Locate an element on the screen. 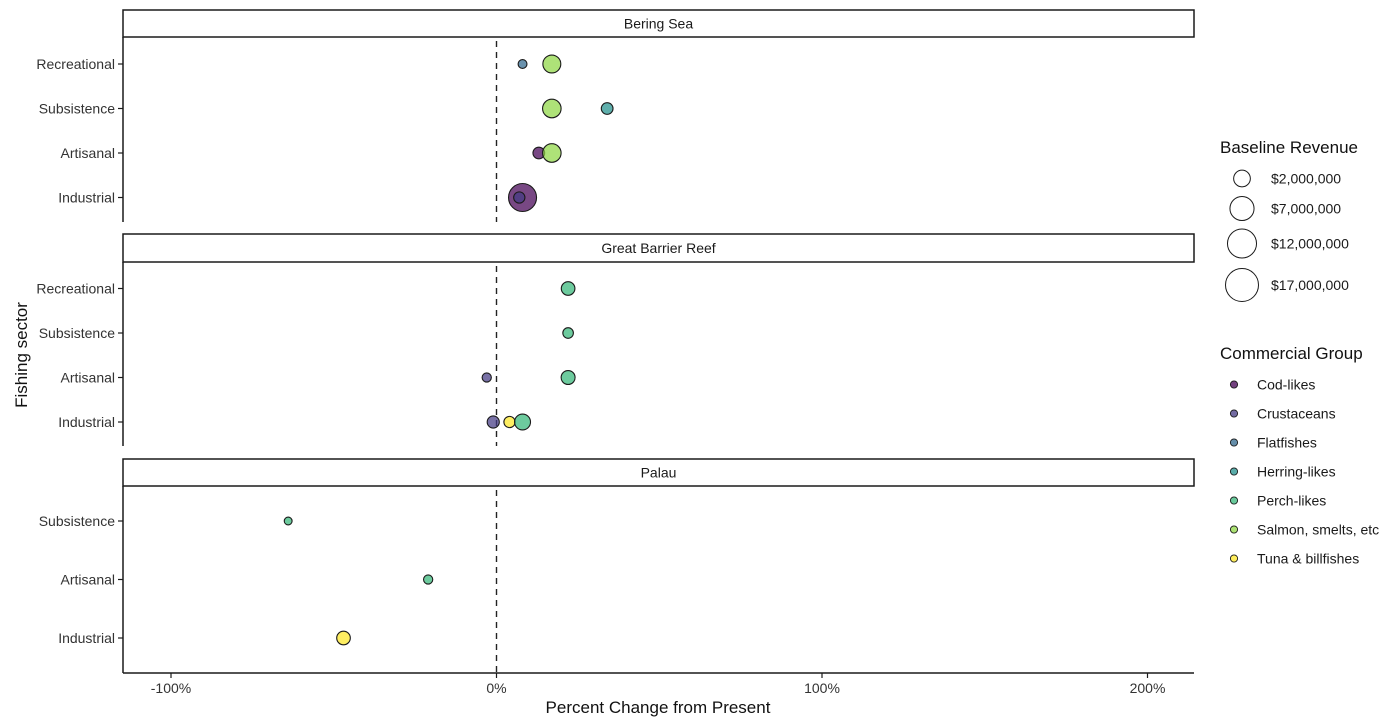 This screenshot has height=719, width=1400. color-legend-label: Tuna & billfishes is located at coordinates (1308, 559).